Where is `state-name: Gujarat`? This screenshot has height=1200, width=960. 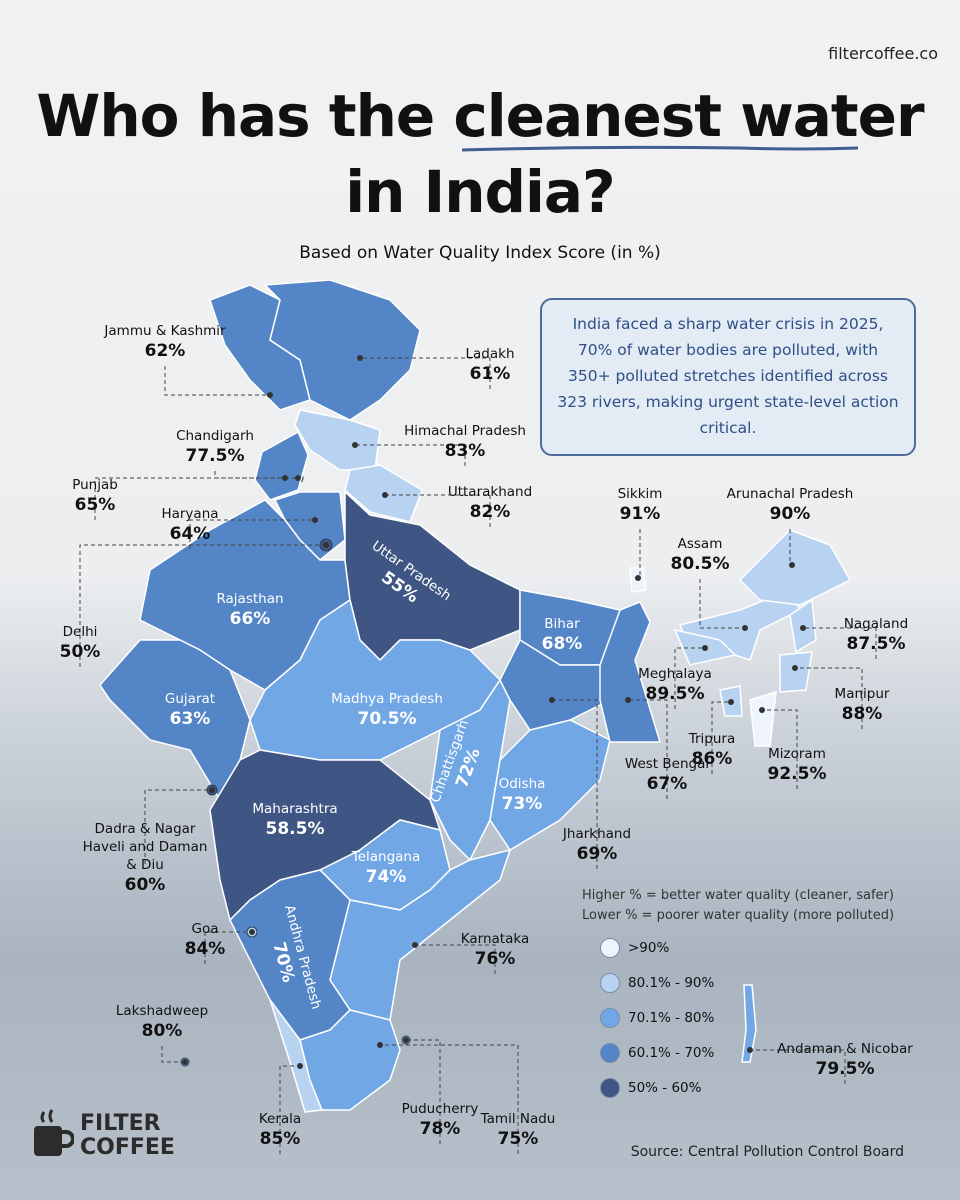 state-name: Gujarat is located at coordinates (190, 699).